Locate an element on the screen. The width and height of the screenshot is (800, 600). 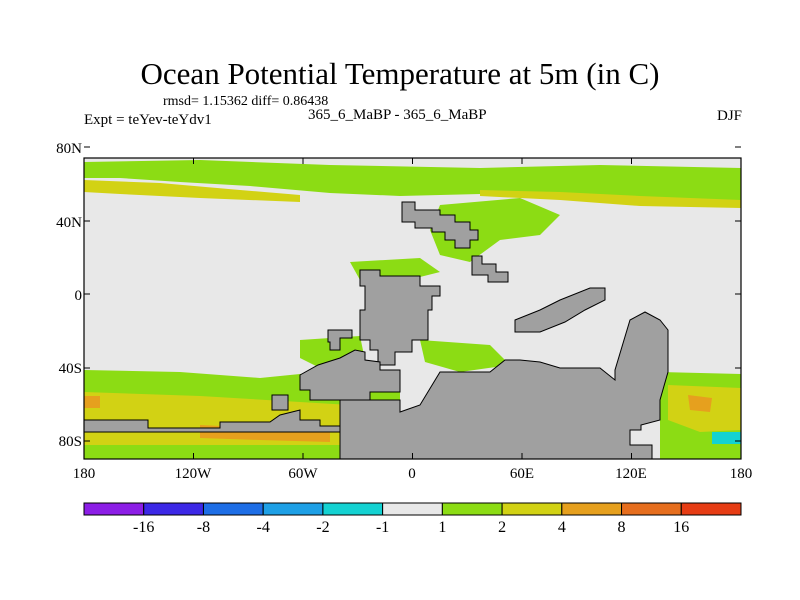
colorbar-label: 4 is located at coordinates (561, 527).